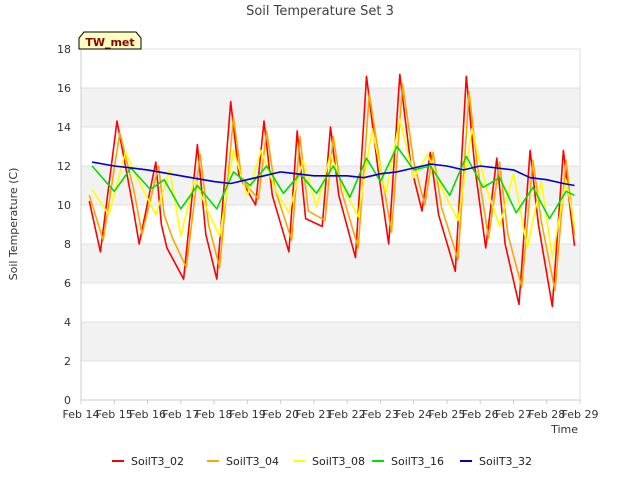  I want to click on y-tick-label: 14, so click(64, 127).